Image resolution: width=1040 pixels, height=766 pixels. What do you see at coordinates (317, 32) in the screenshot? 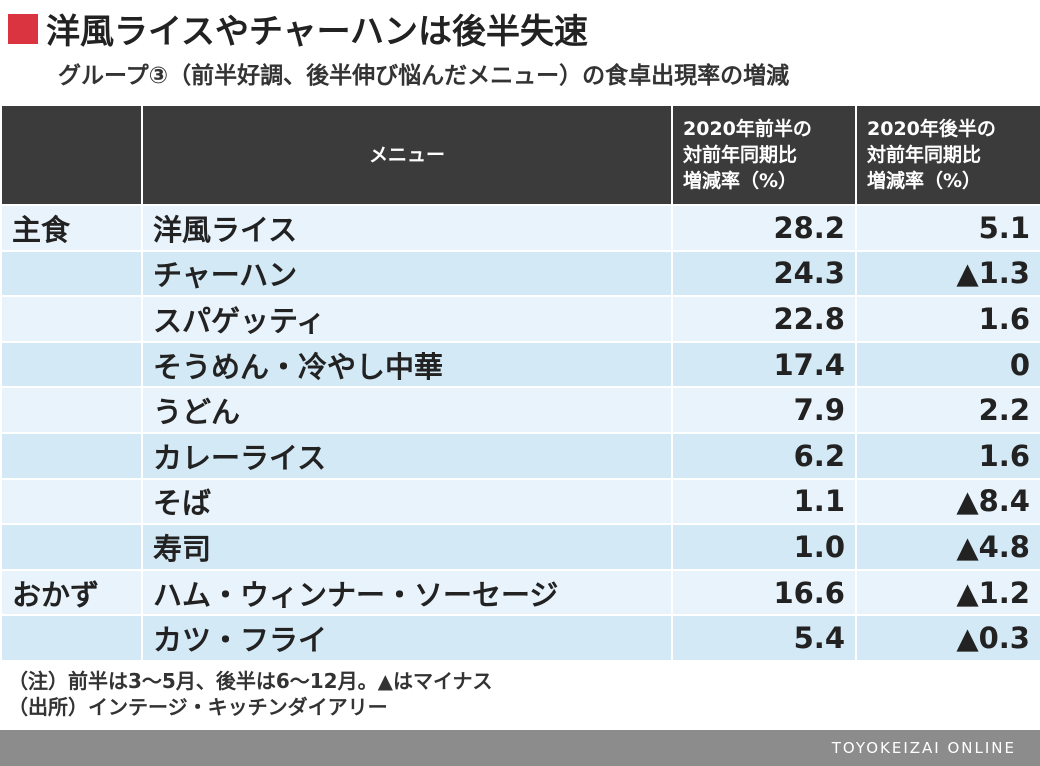
I see `title: 洋風ライスやチャーハンは後半失速` at bounding box center [317, 32].